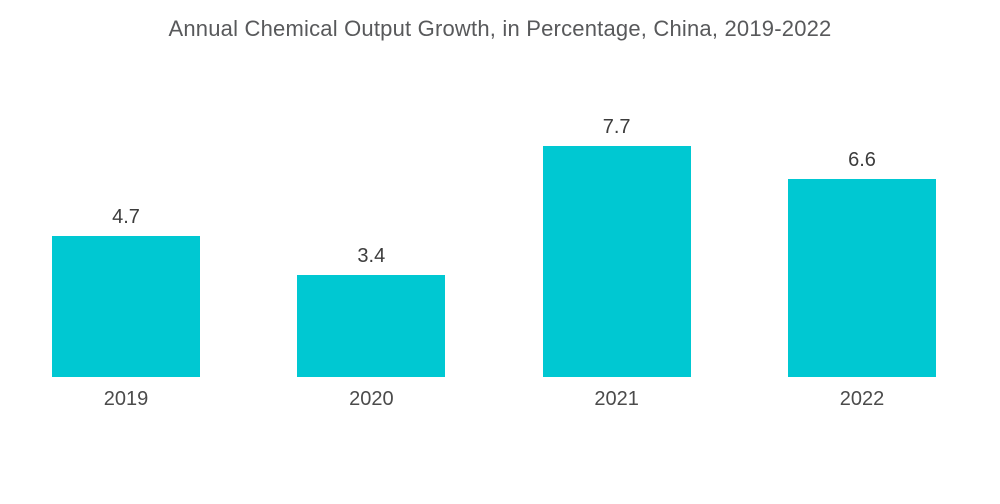  What do you see at coordinates (862, 160) in the screenshot?
I see `bar-value-label: 6.6` at bounding box center [862, 160].